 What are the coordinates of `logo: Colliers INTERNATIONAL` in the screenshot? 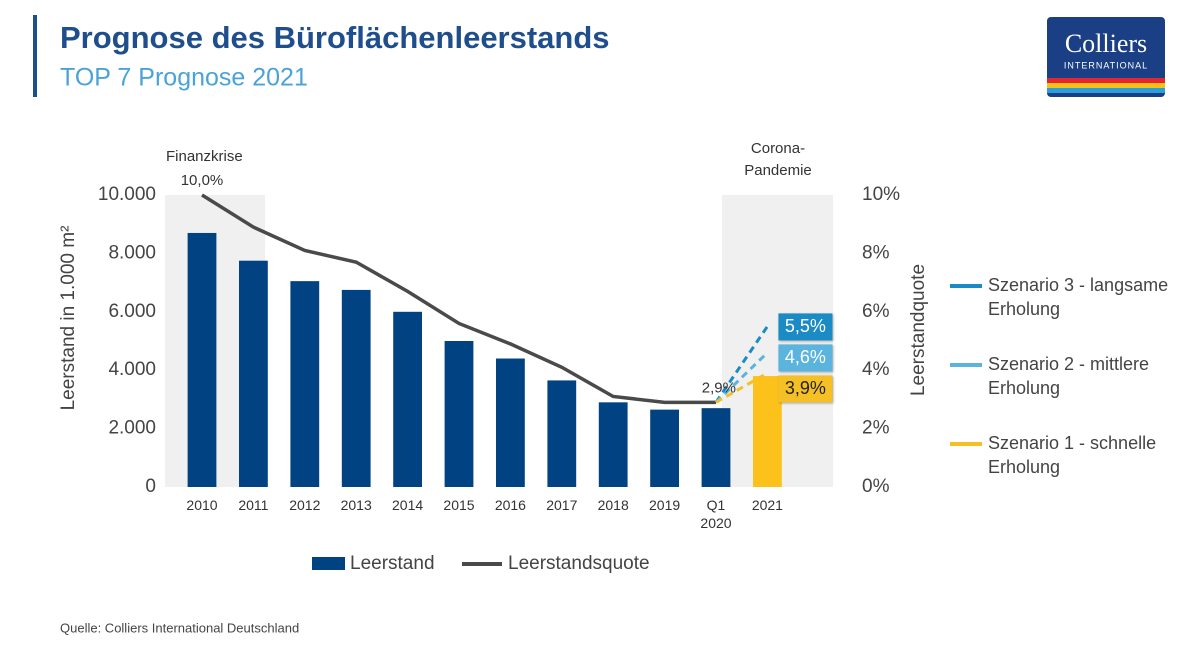 It's located at (1106, 57).